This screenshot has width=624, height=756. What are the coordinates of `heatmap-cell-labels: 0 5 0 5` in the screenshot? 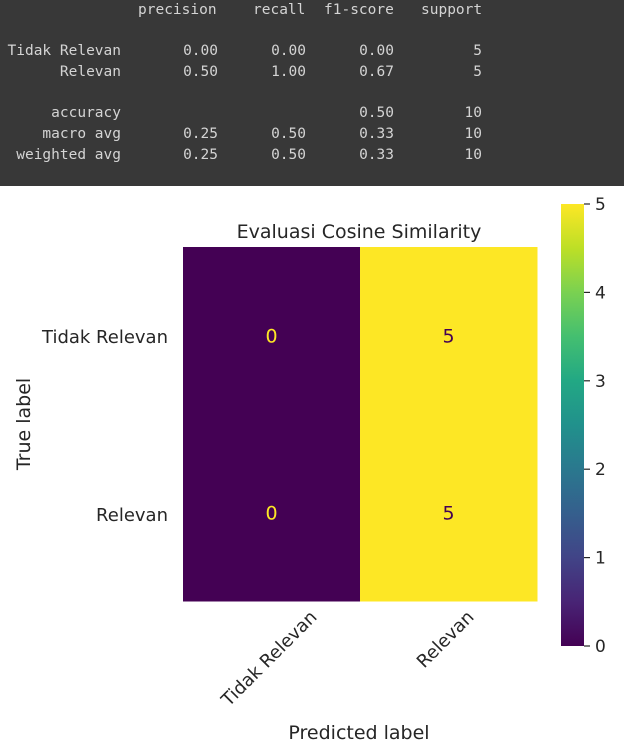 It's located at (359, 425).